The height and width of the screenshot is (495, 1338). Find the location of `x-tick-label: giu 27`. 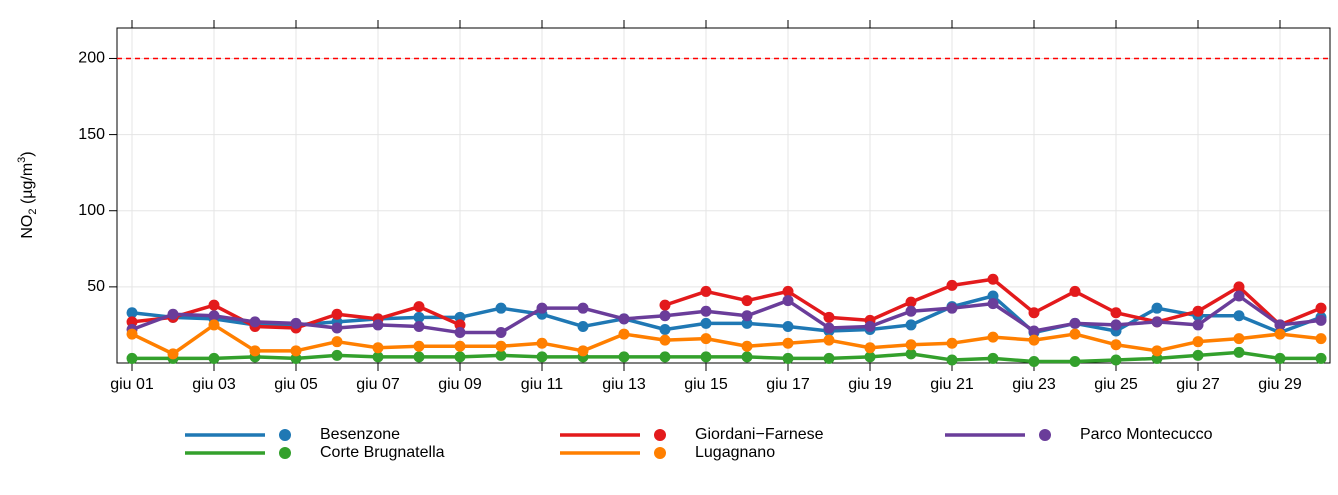

x-tick-label: giu 27 is located at coordinates (1198, 384).